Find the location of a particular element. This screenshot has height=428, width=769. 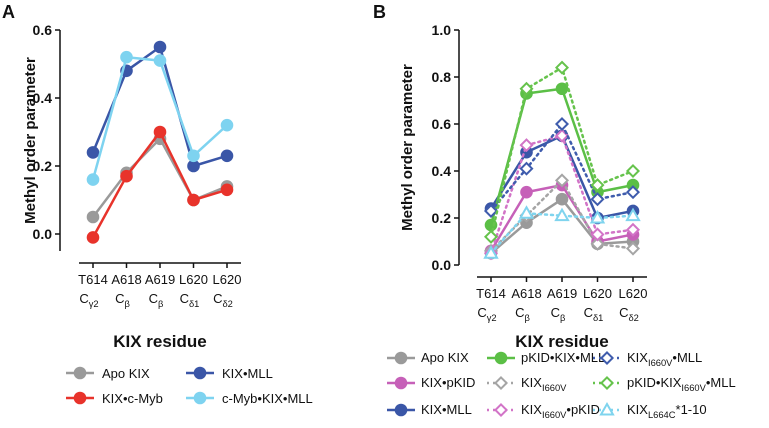

y-tick-label: 0.2 is located at coordinates (43, 166).